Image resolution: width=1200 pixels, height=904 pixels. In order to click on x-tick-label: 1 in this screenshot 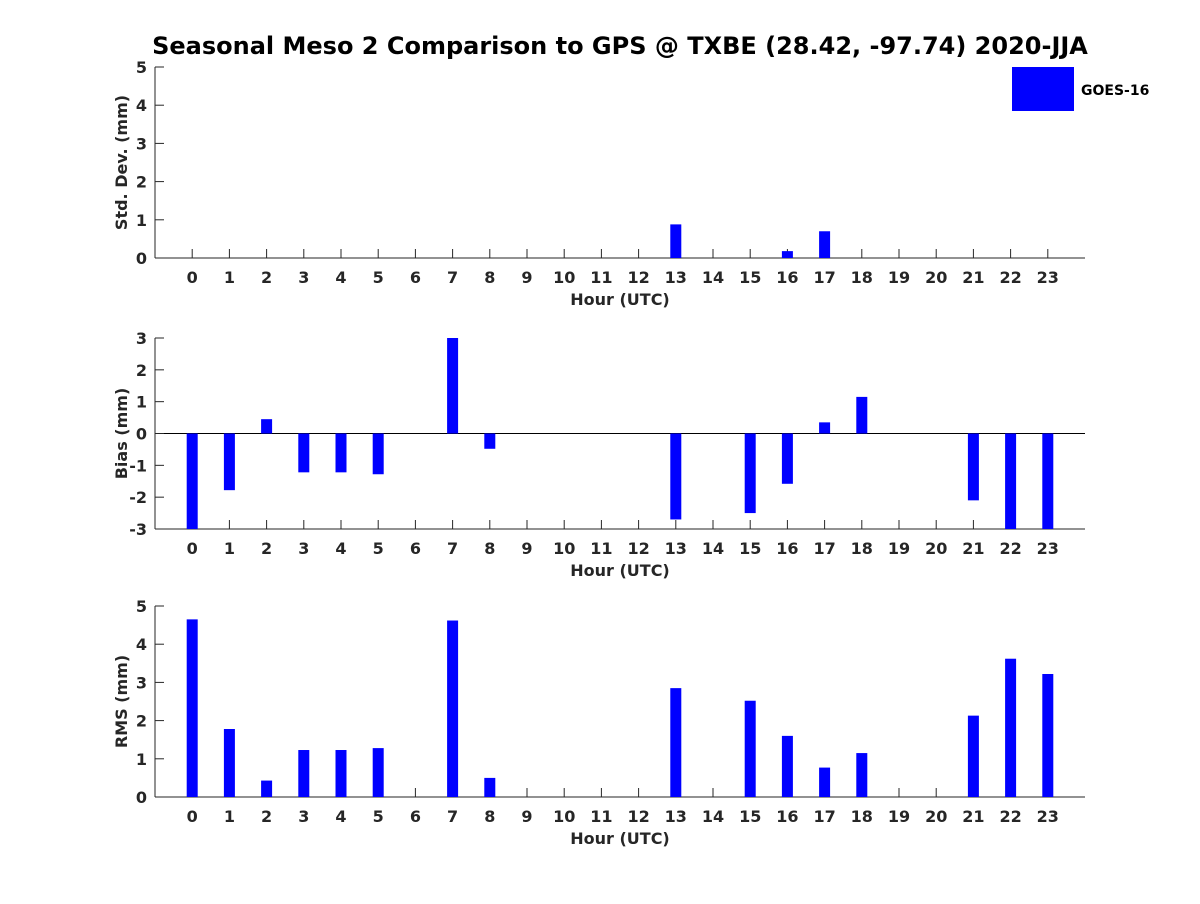, I will do `click(229, 548)`.